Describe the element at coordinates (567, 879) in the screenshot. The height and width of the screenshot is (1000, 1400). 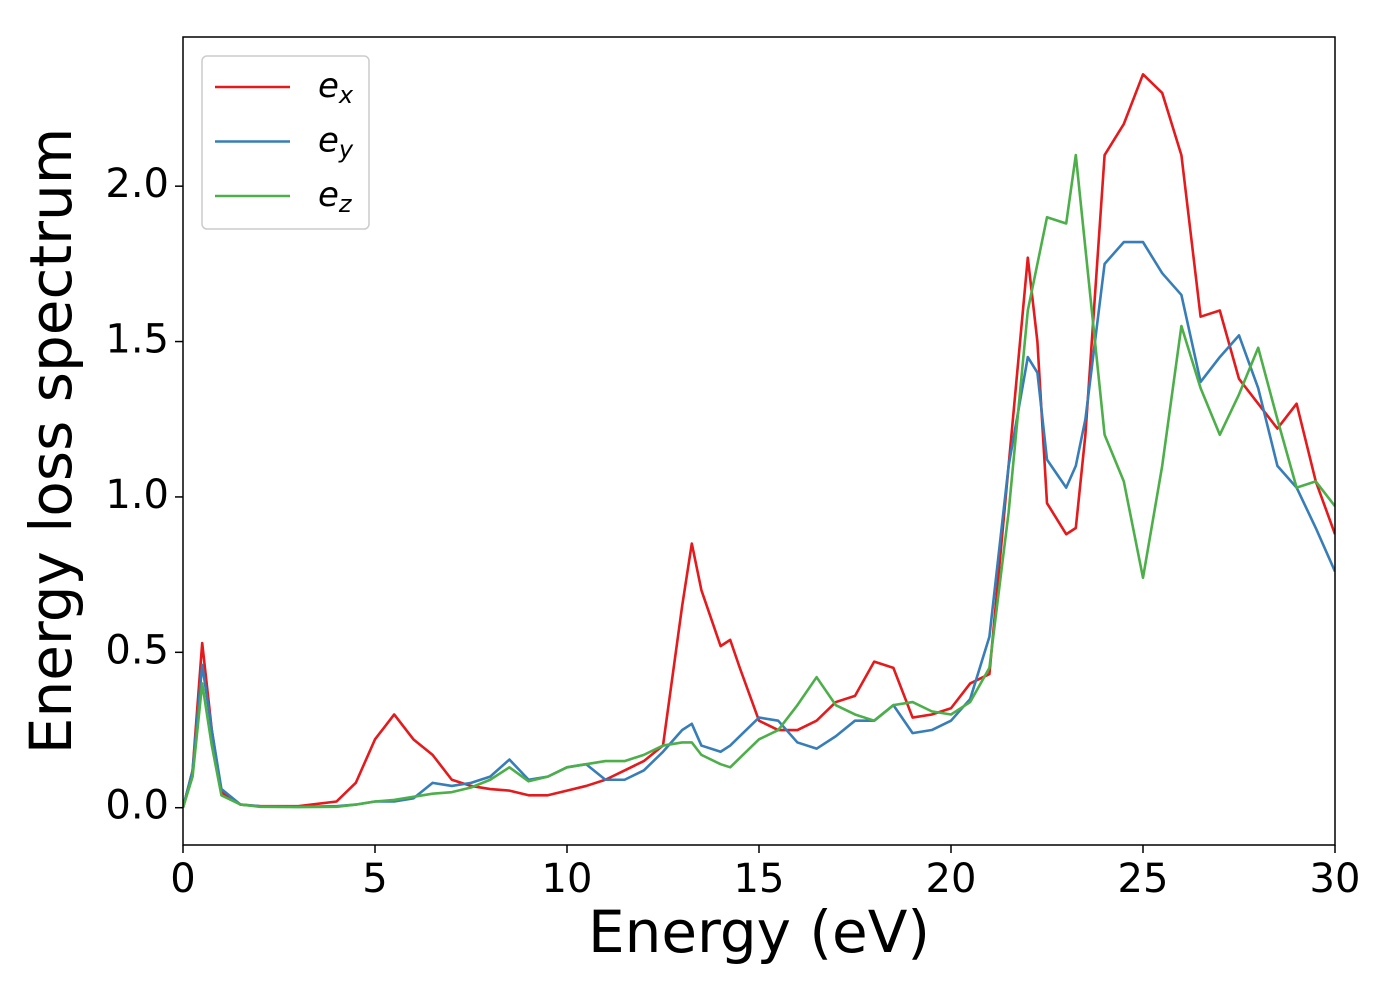
I see `x-tick-label: 10` at that location.